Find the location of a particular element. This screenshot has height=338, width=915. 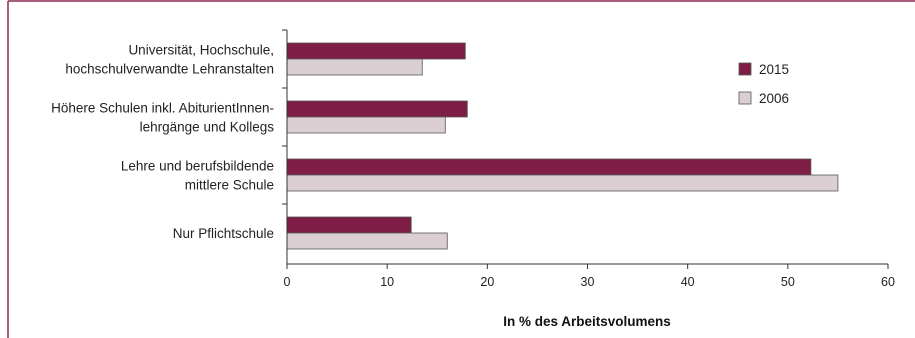

category-label: mittlere Schule is located at coordinates (229, 185).